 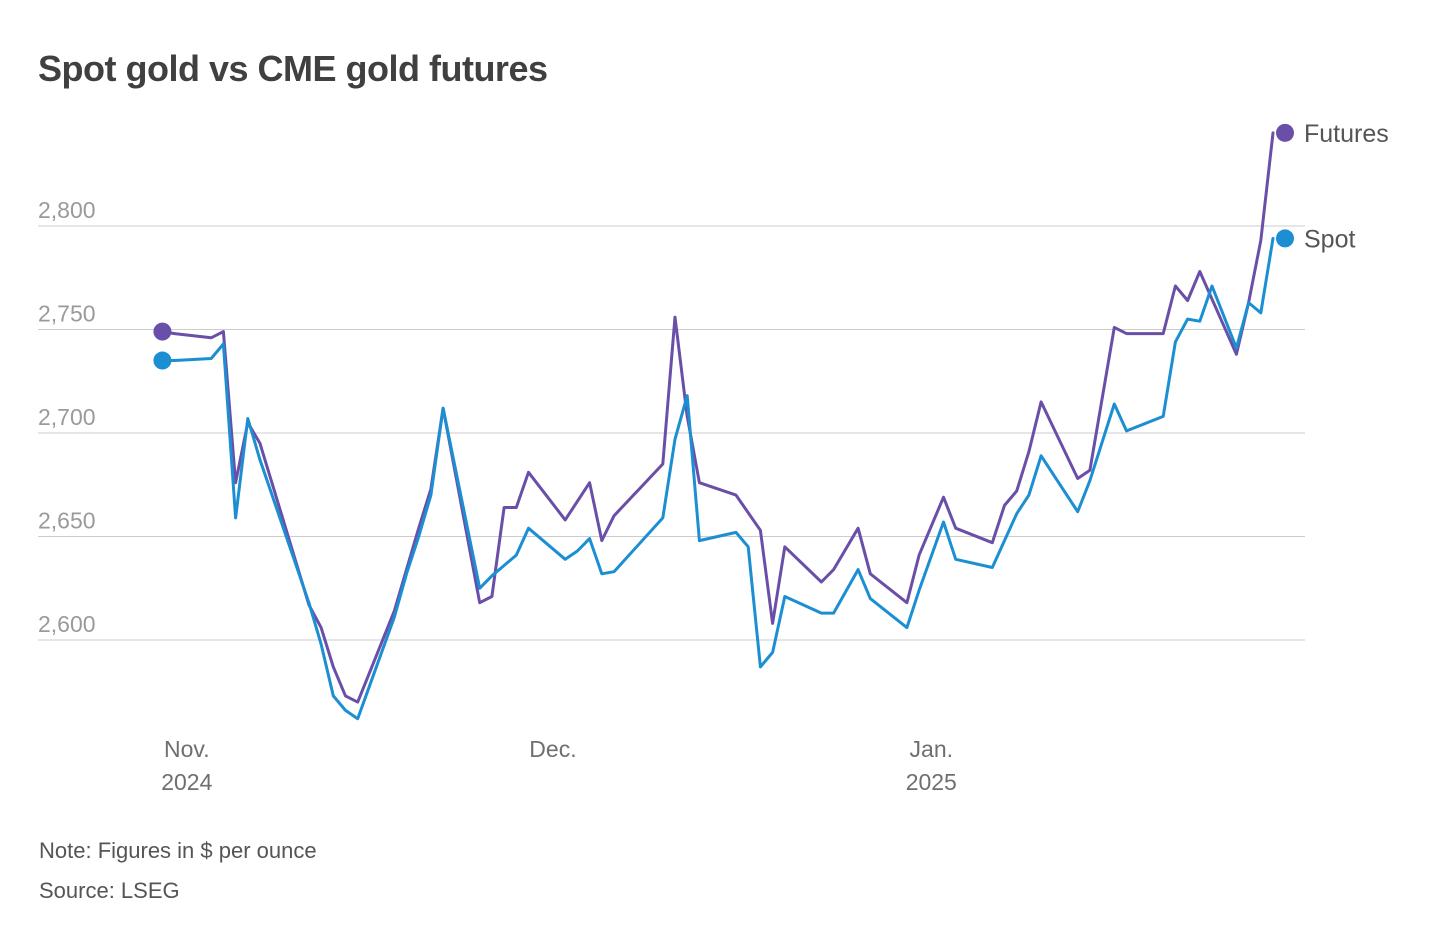 I want to click on x-tick-sublabel: 2025, so click(x=931, y=782).